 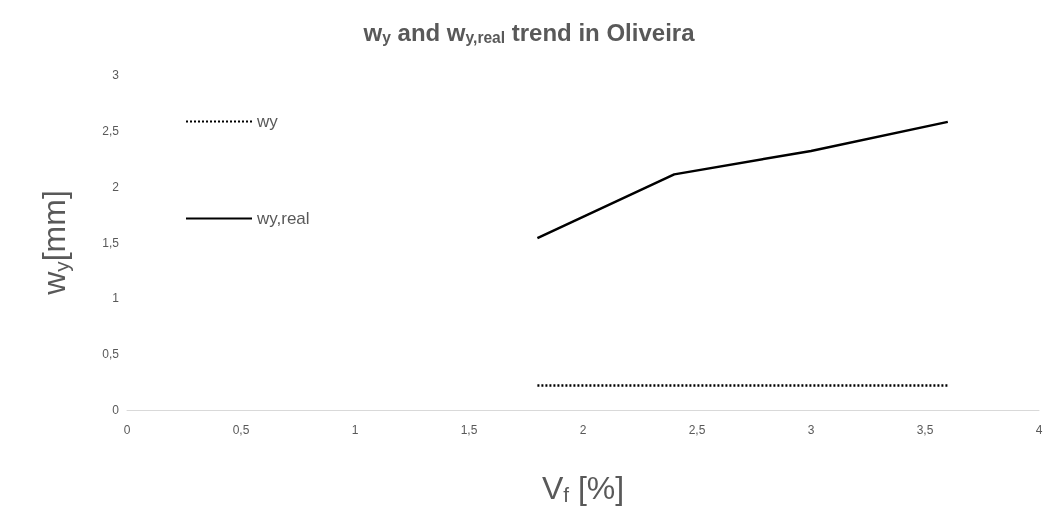 What do you see at coordinates (283, 218) in the screenshot?
I see `legend-label: wy,real` at bounding box center [283, 218].